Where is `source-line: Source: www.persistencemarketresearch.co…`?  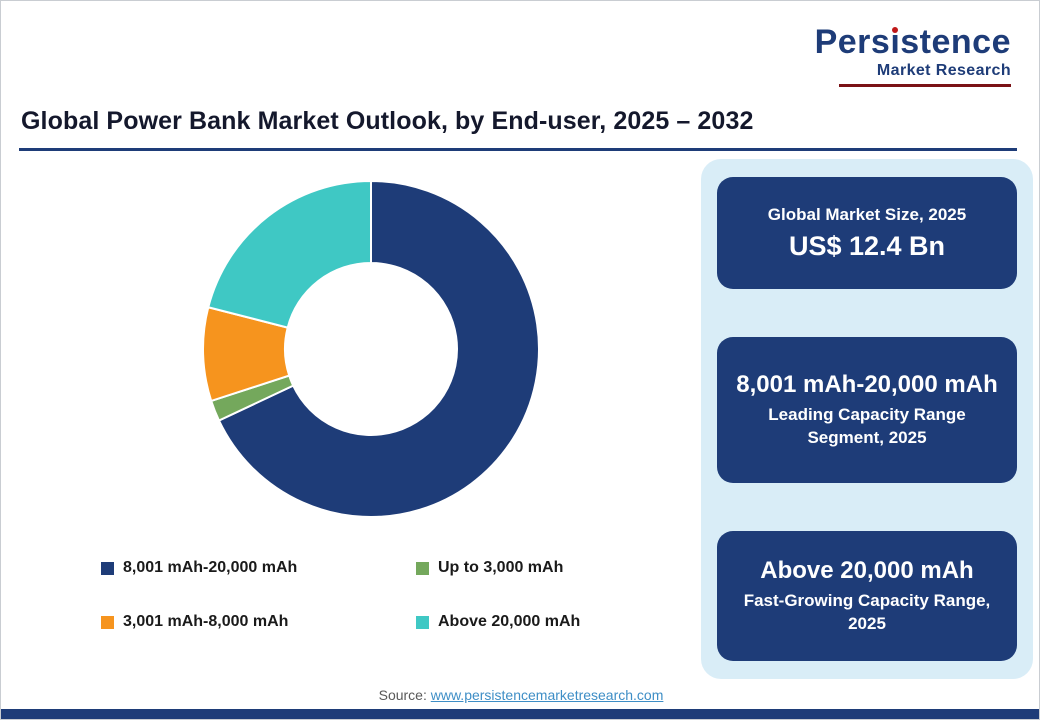 source-line: Source: www.persistencemarketresearch.co… is located at coordinates (520, 695).